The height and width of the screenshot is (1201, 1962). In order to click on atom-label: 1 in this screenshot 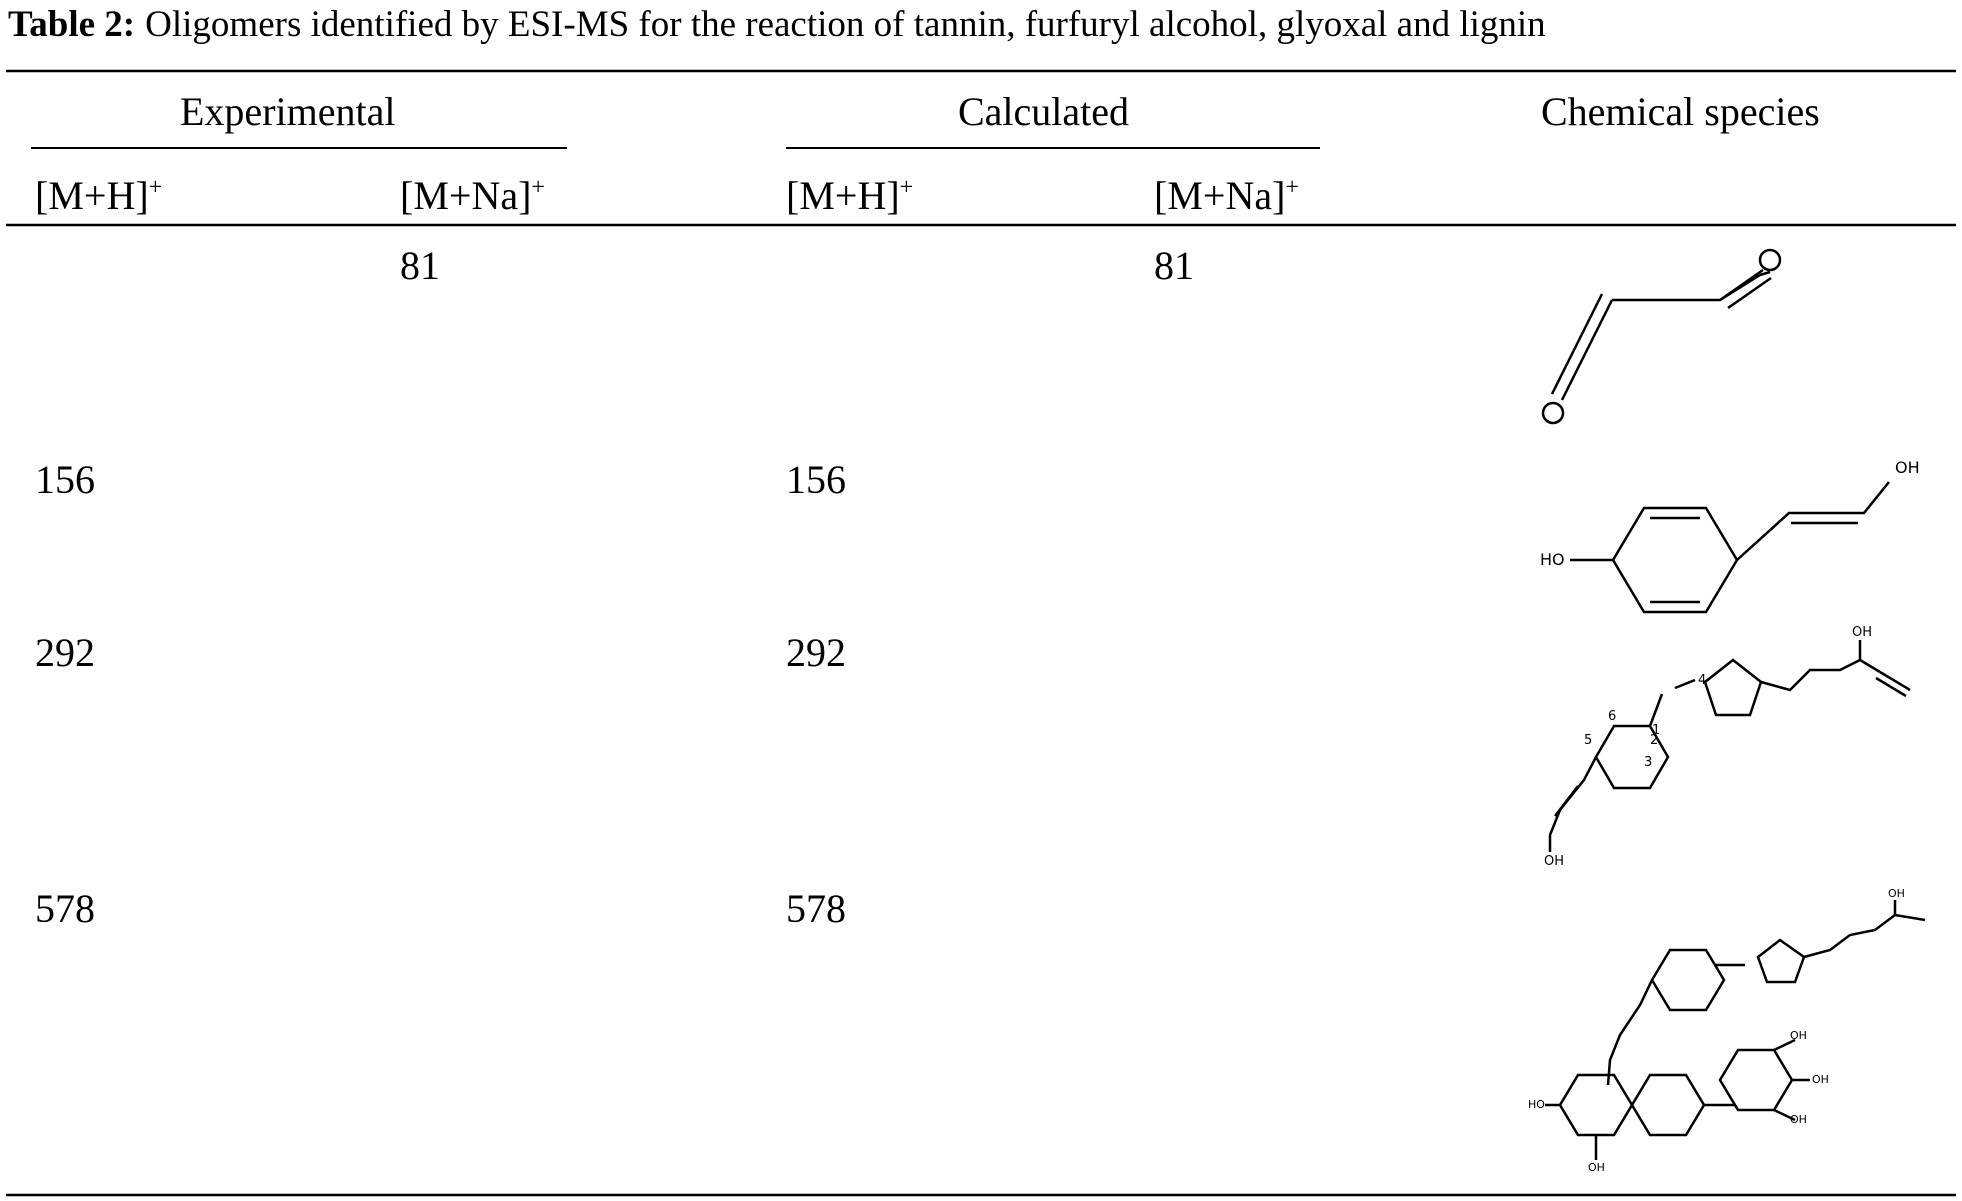, I will do `click(1656, 730)`.